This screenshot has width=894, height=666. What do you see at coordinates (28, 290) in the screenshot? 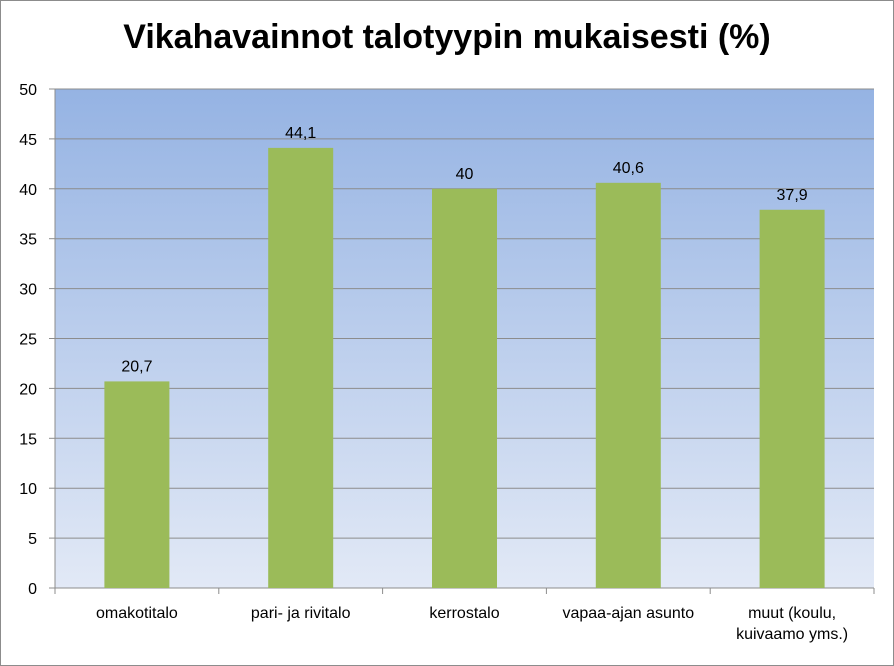
I see `y-tick-label: 30` at bounding box center [28, 290].